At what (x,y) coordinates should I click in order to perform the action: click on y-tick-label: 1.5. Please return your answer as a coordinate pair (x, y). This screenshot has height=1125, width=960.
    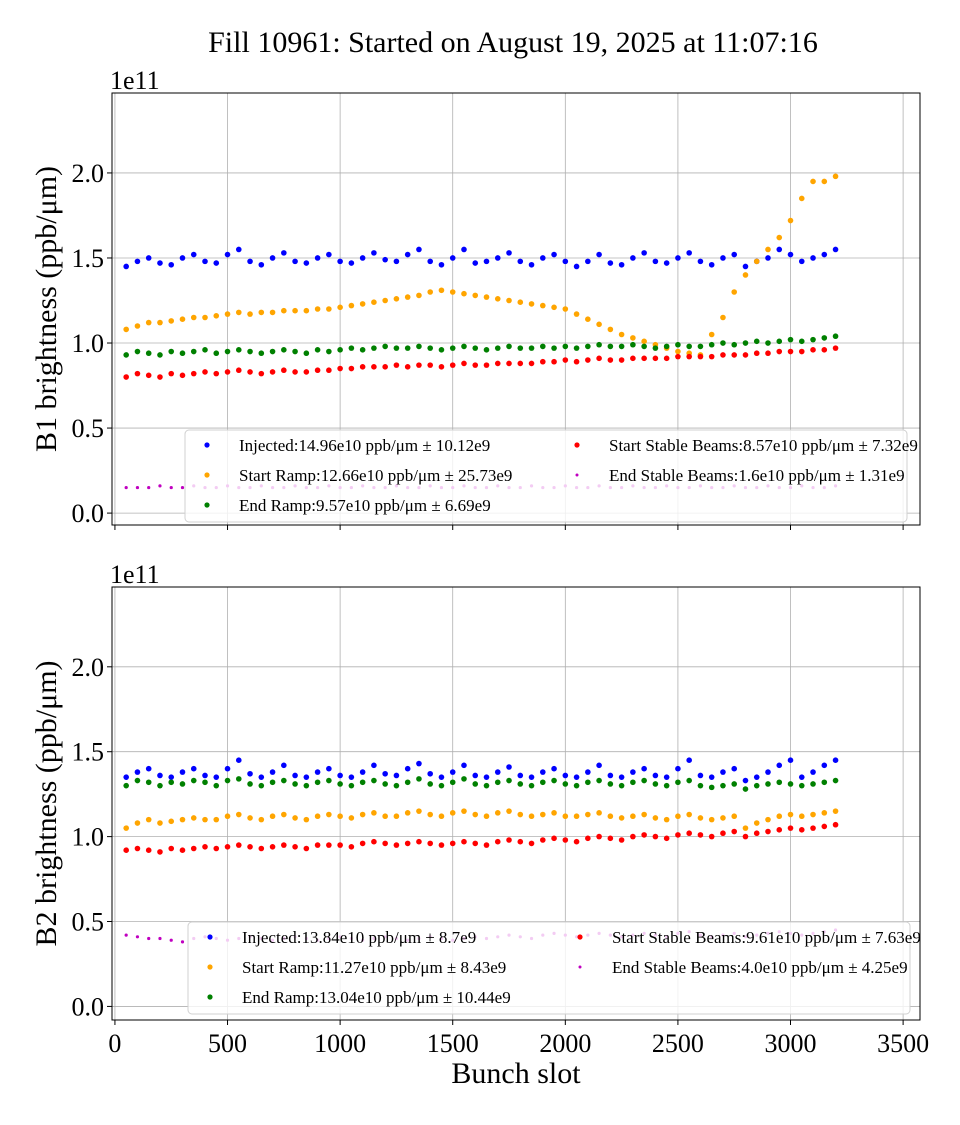
    Looking at the image, I should click on (88, 258).